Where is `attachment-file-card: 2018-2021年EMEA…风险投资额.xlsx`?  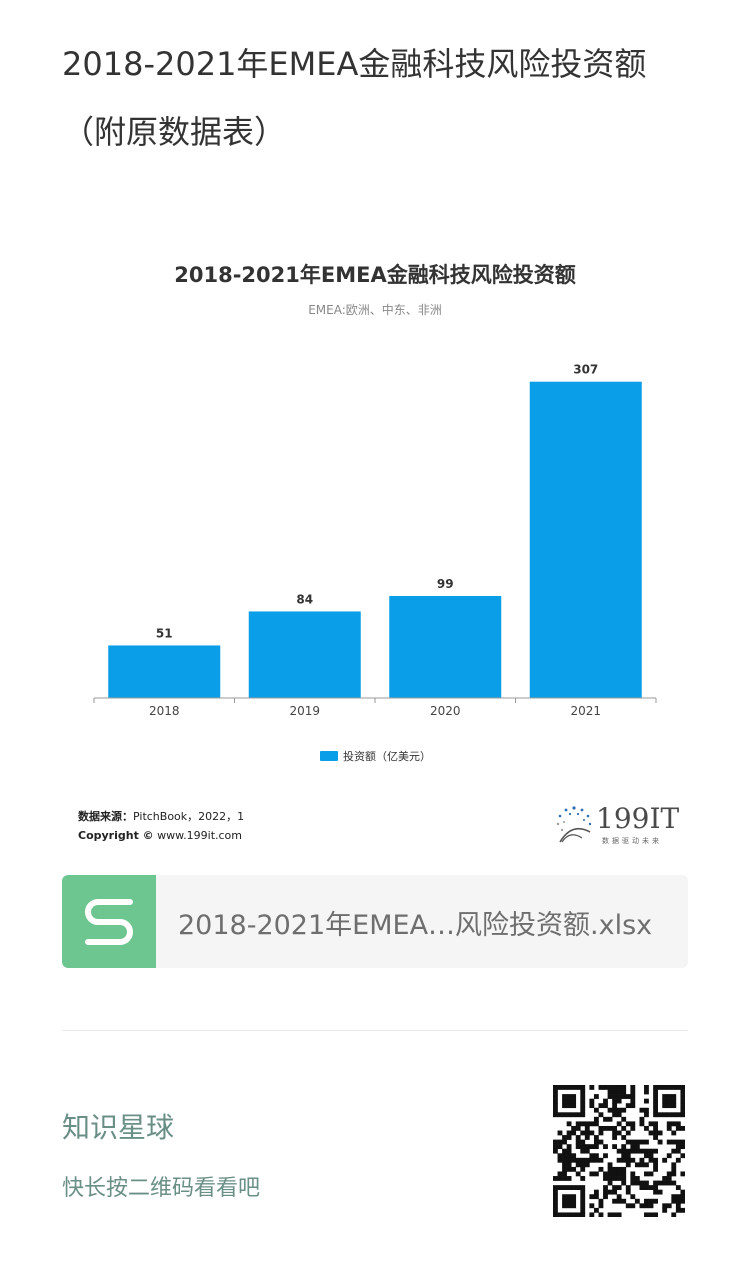
attachment-file-card: 2018-2021年EMEA…风险投资额.xlsx is located at coordinates (375, 921).